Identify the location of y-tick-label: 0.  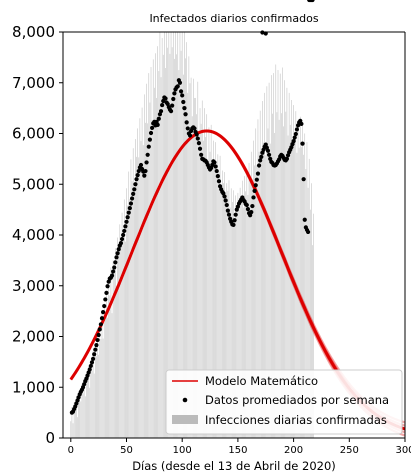
(50, 438).